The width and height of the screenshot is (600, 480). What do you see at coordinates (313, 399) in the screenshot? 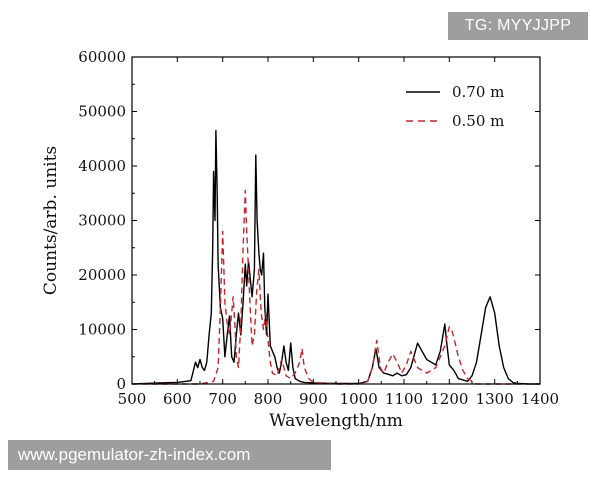
I see `x-tick-label: 900` at bounding box center [313, 399].